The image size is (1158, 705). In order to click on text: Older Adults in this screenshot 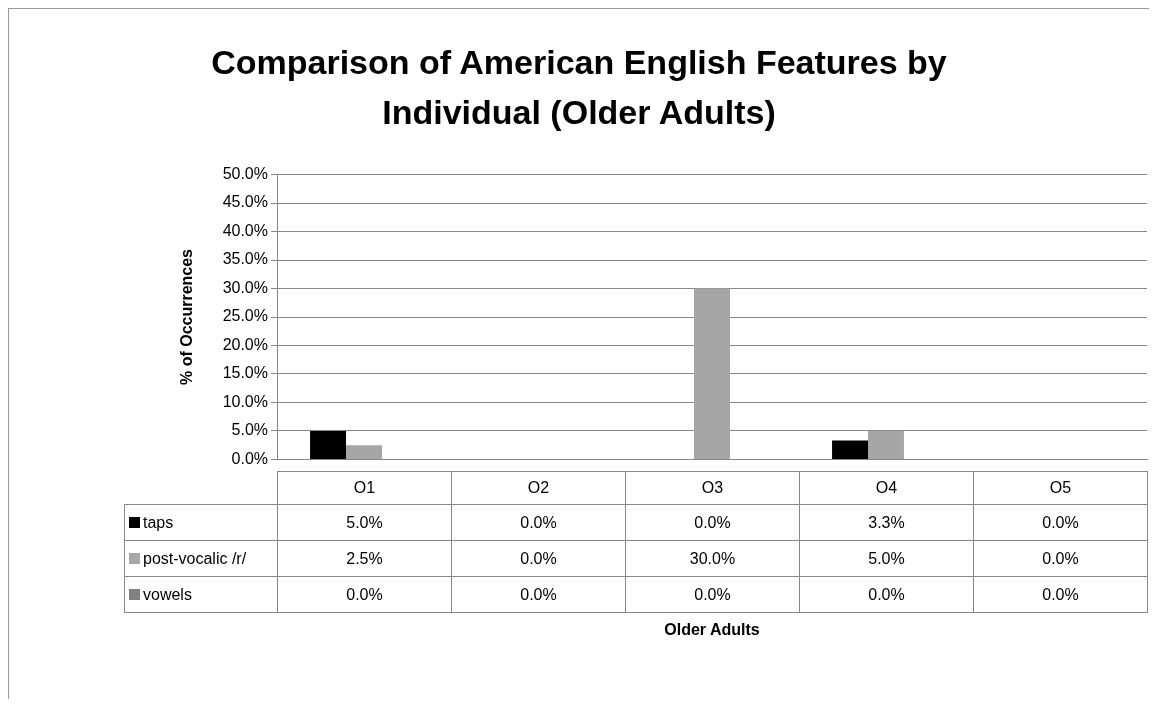, I will do `click(712, 630)`.